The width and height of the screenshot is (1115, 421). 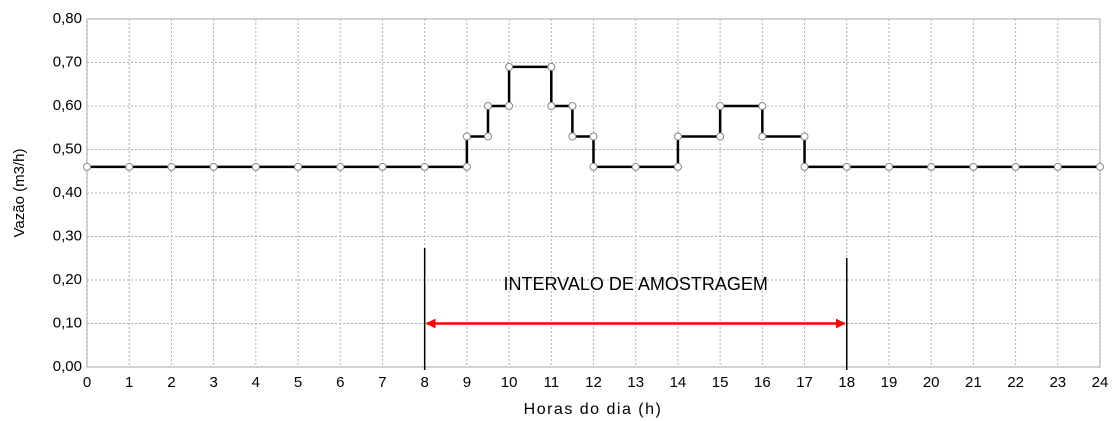 I want to click on x-tick-label: 2, so click(x=171, y=382).